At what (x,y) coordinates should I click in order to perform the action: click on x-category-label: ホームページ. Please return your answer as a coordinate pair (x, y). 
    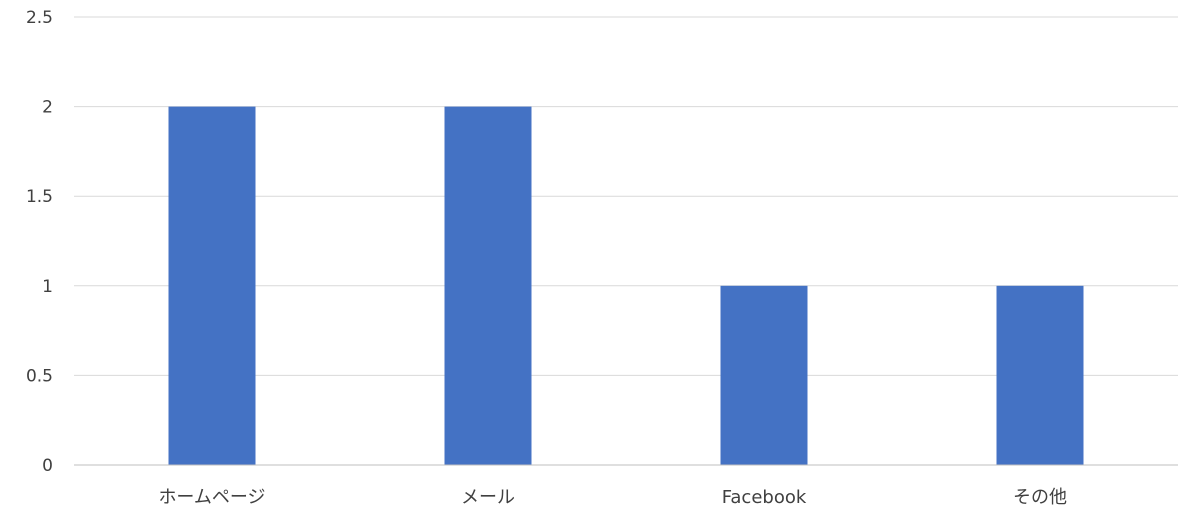
    Looking at the image, I should click on (211, 497).